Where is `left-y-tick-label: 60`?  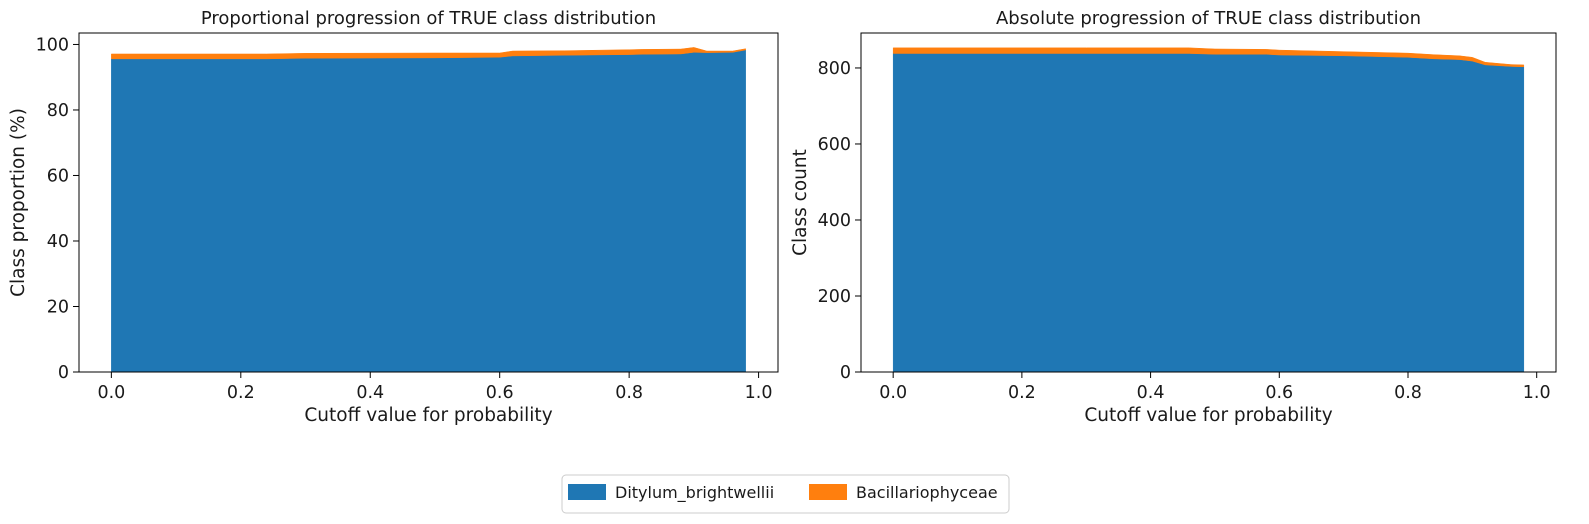
left-y-tick-label: 60 is located at coordinates (58, 176).